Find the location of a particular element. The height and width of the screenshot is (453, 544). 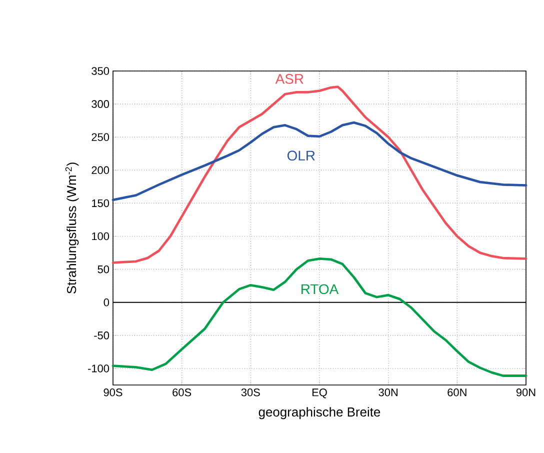

x-tick-label: 90S is located at coordinates (113, 392).